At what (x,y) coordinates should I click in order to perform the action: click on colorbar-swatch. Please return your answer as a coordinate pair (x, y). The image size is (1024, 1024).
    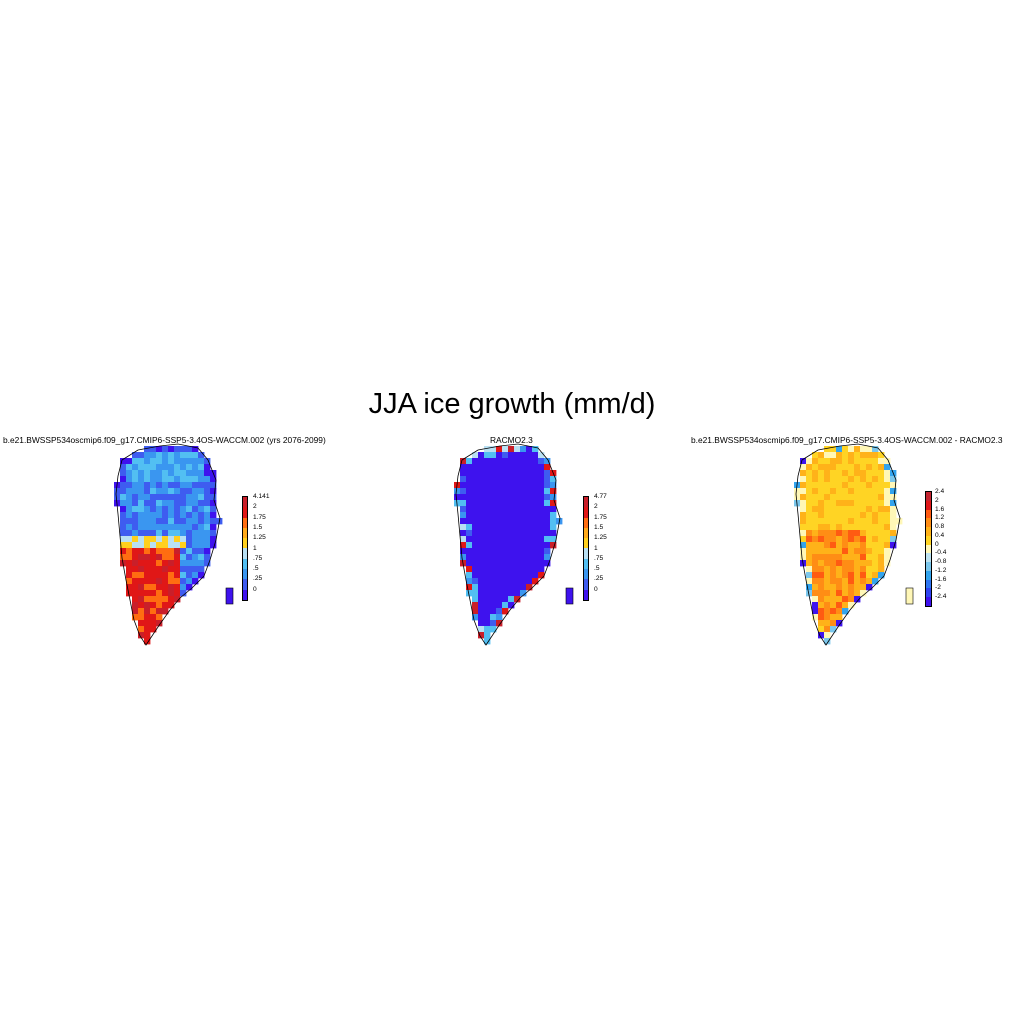
    Looking at the image, I should click on (245, 512).